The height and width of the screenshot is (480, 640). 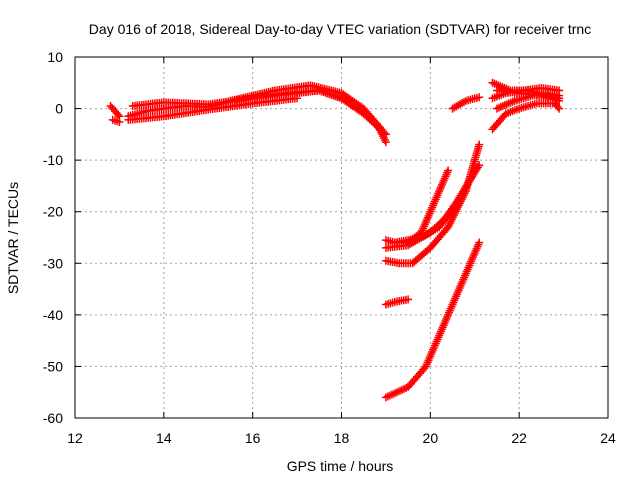 I want to click on x-tick-label: 14, so click(x=164, y=438).